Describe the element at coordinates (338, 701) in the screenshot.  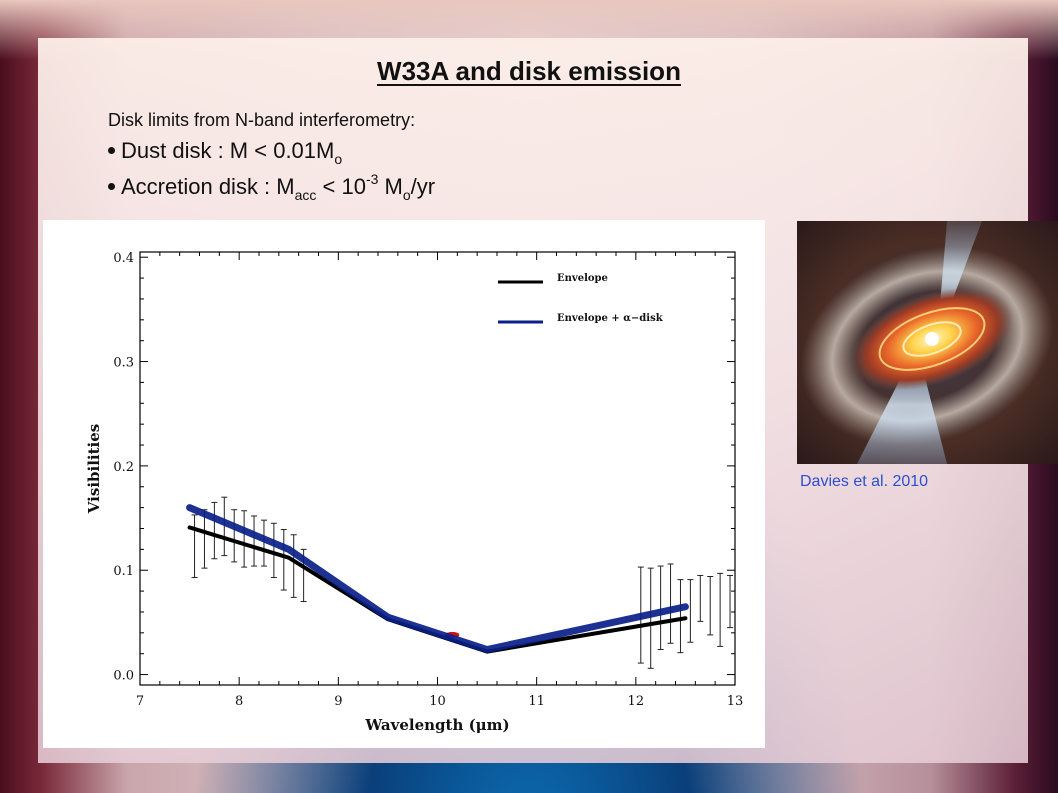
I see `x-tick-label: 9` at that location.